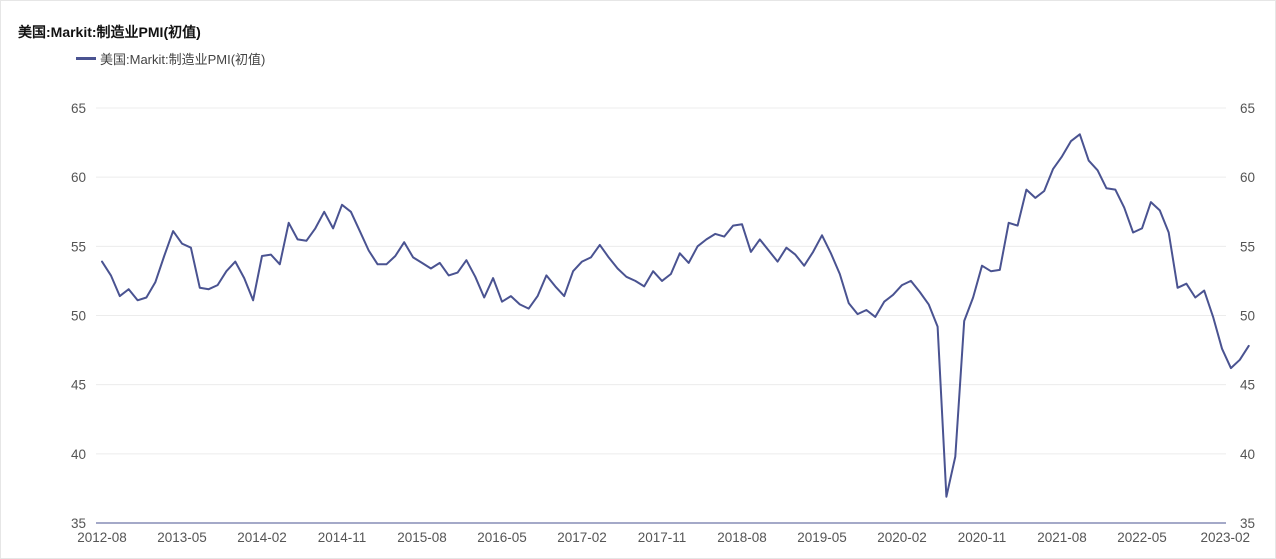 Image resolution: width=1276 pixels, height=559 pixels. Describe the element at coordinates (78, 246) in the screenshot. I see `y-tick-label-left: 55` at that location.